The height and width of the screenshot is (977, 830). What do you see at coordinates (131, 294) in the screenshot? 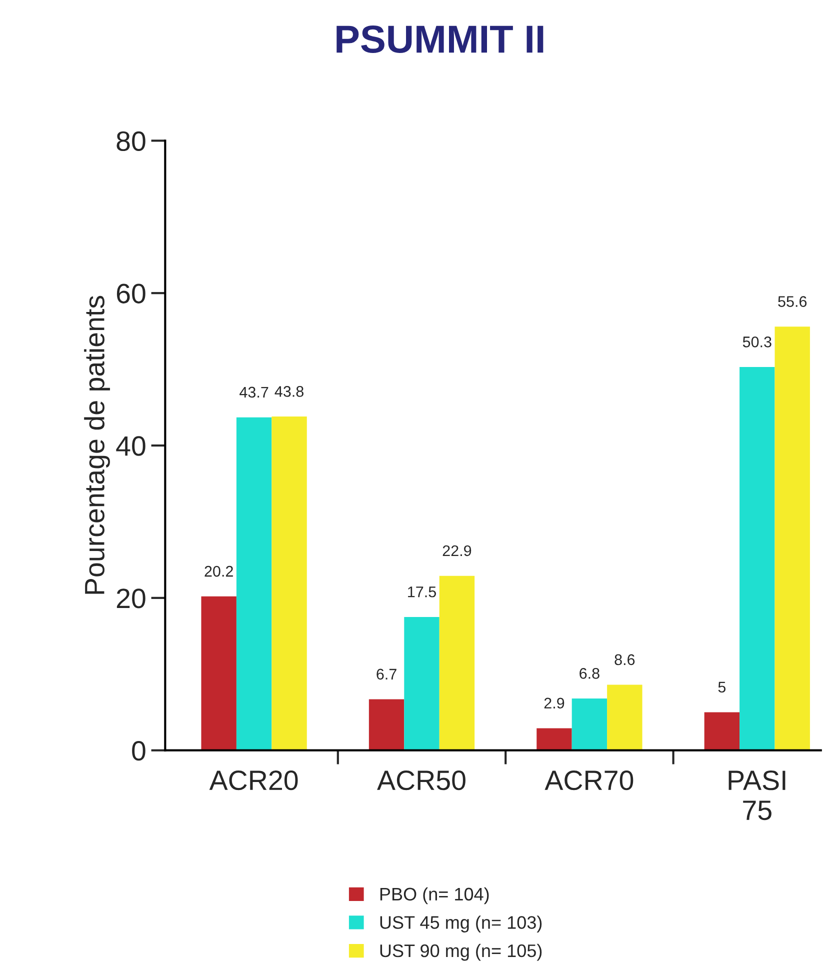
I see `y-tick-label: 60` at bounding box center [131, 294].